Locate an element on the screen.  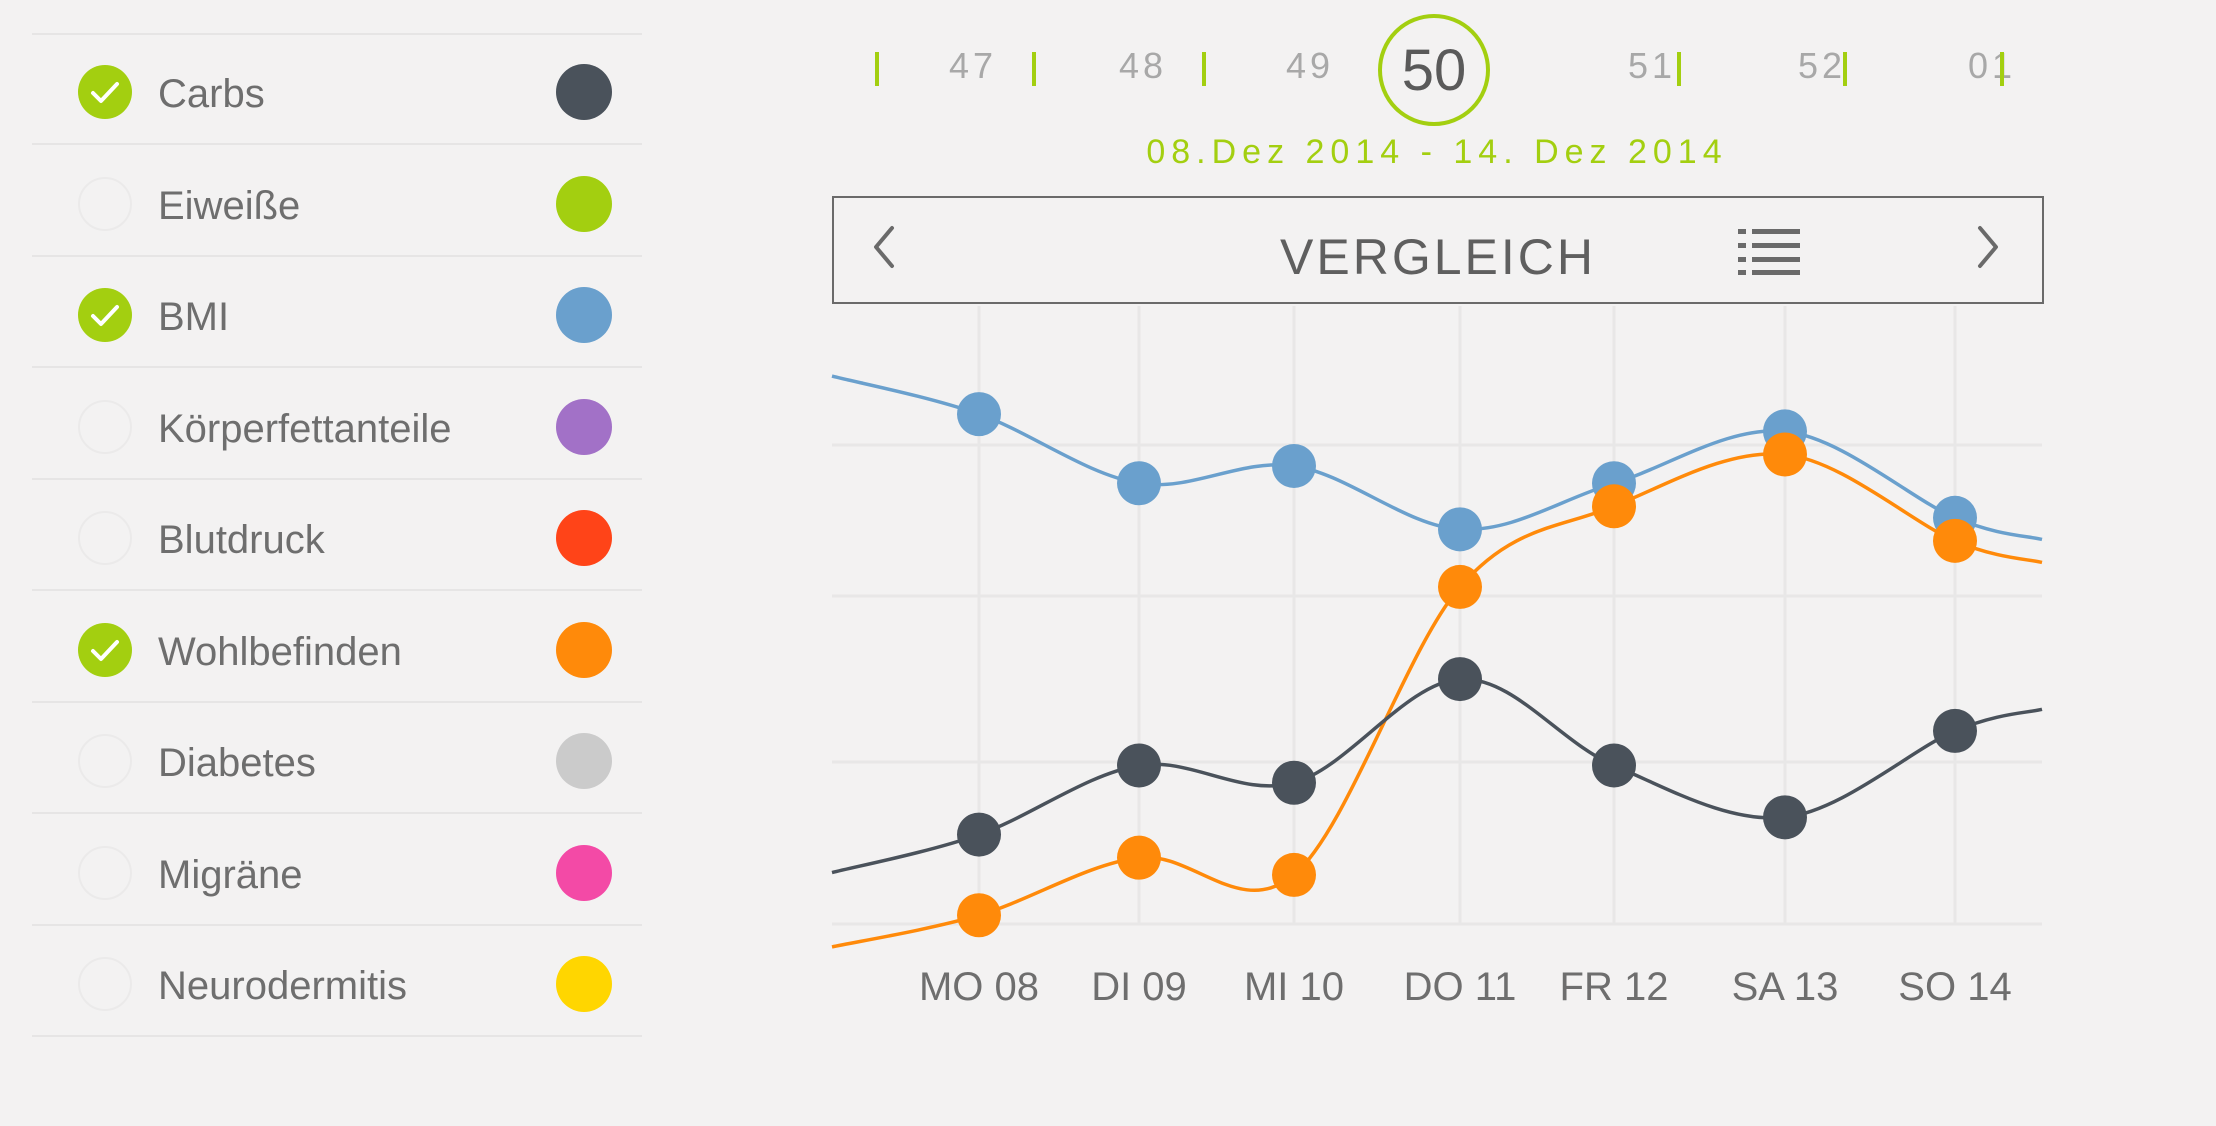
list-icon is located at coordinates (1769, 252).